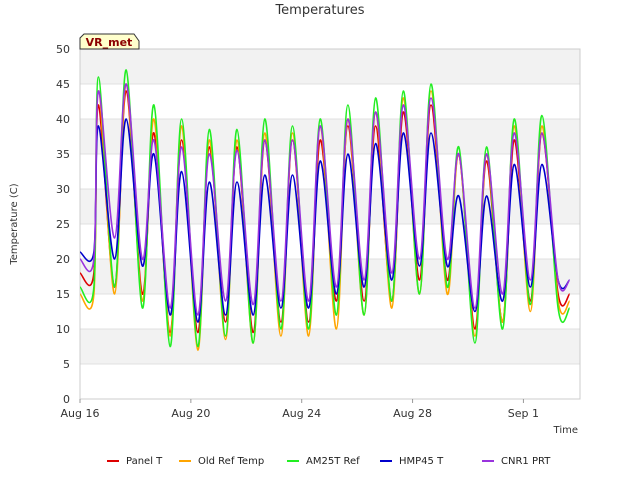 The width and height of the screenshot is (640, 480). What do you see at coordinates (231, 461) in the screenshot?
I see `legend-label-old-ref-temp: Old Ref Temp` at bounding box center [231, 461].